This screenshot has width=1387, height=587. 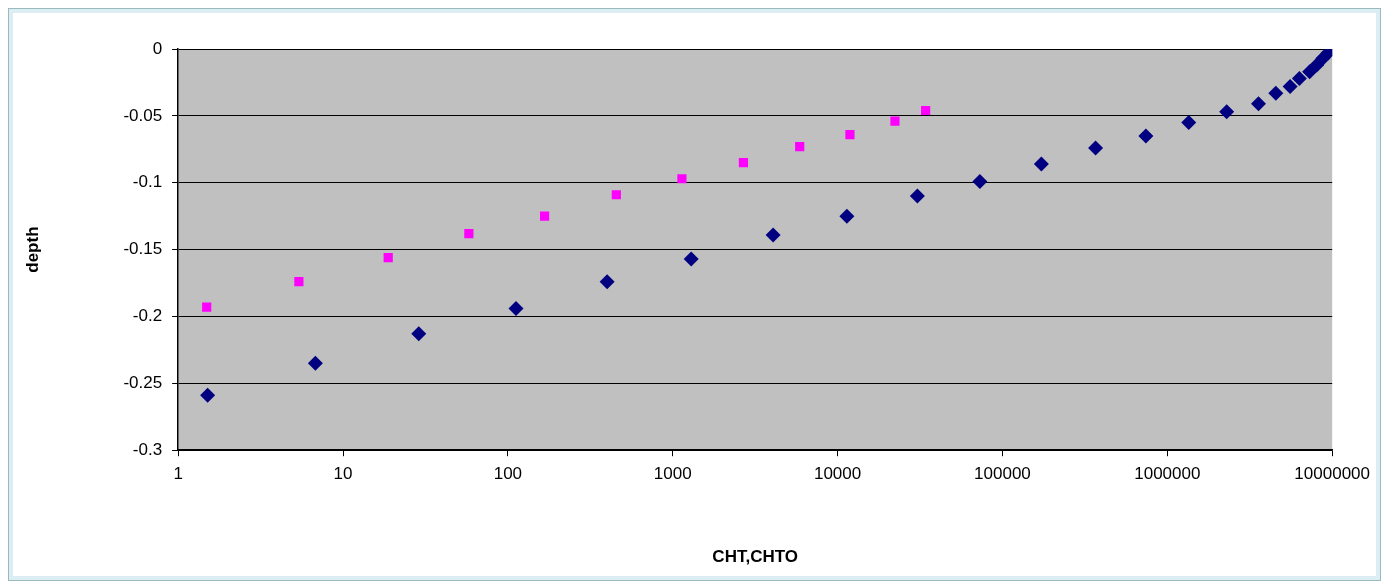 What do you see at coordinates (143, 249) in the screenshot?
I see `y-tick-label: -0.15` at bounding box center [143, 249].